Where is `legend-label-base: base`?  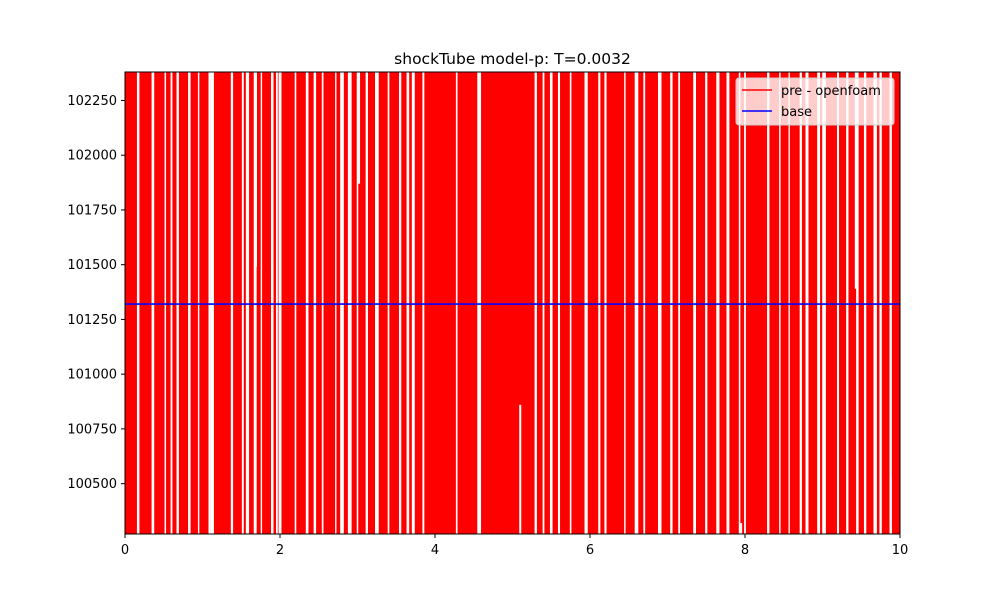
legend-label-base: base is located at coordinates (796, 112).